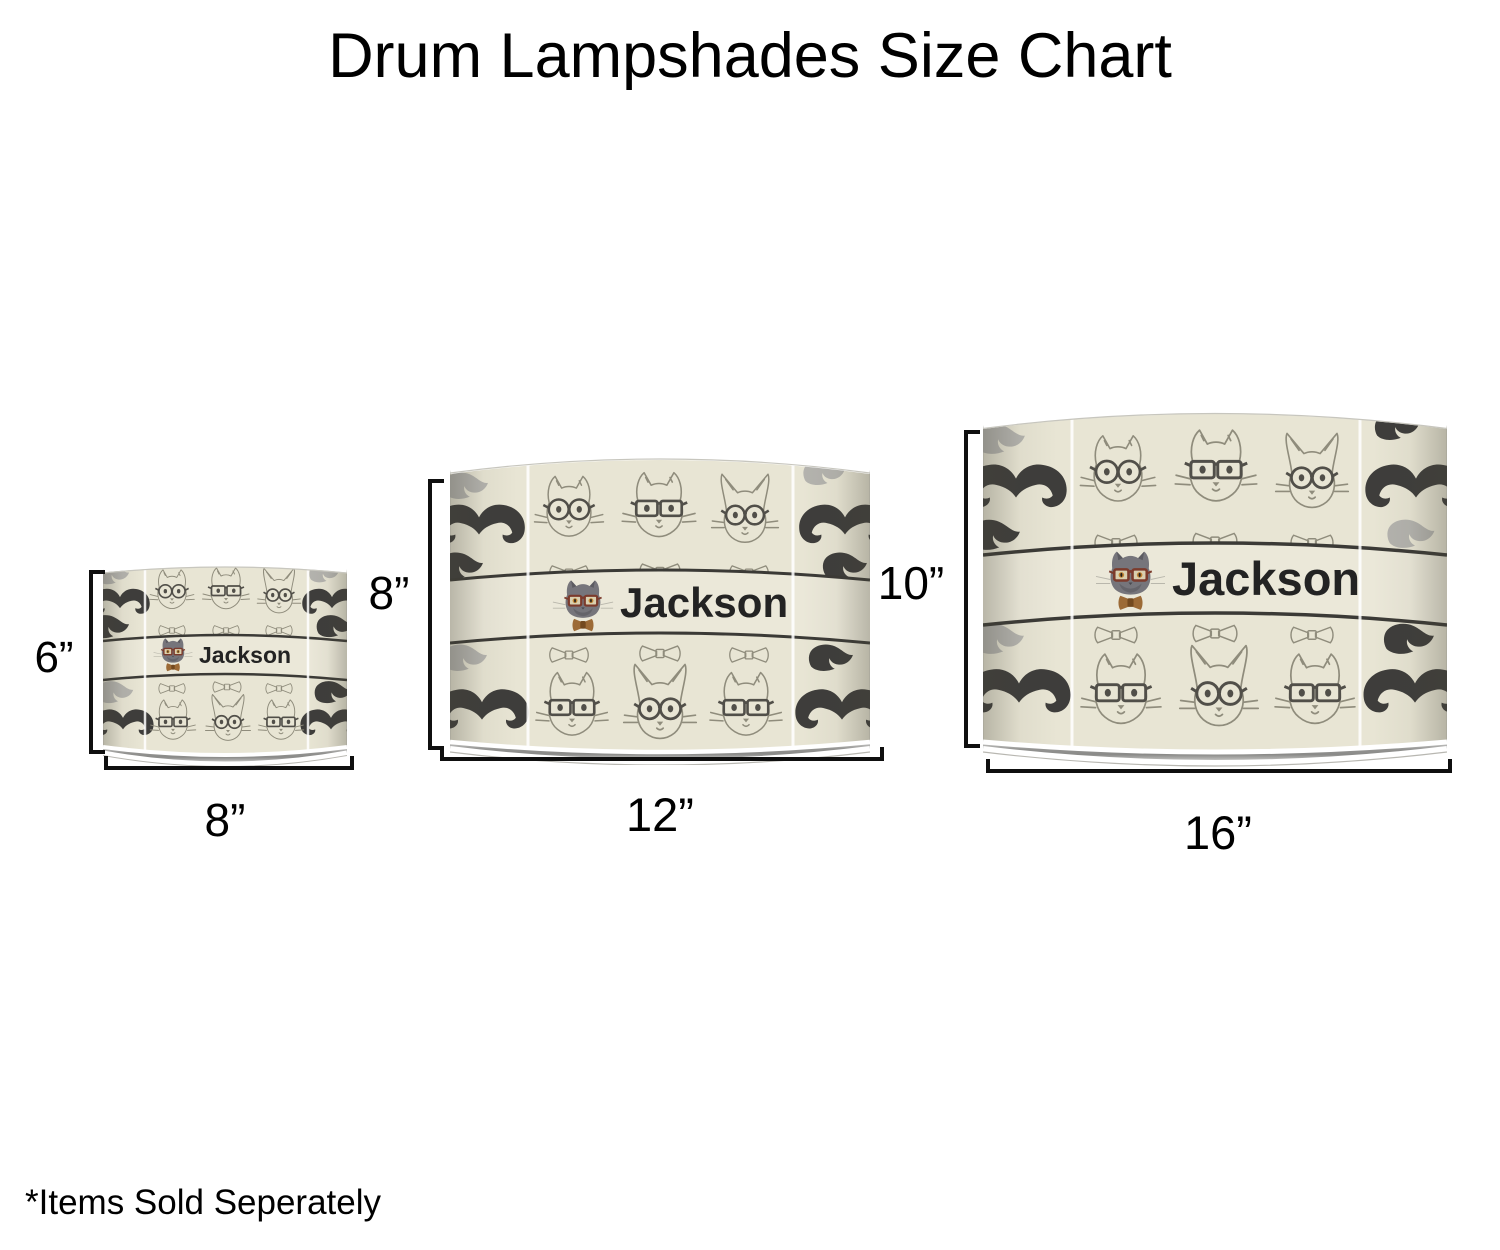 Image resolution: width=1500 pixels, height=1250 pixels. Describe the element at coordinates (229, 763) in the screenshot. I see `width-bracket-small` at that location.